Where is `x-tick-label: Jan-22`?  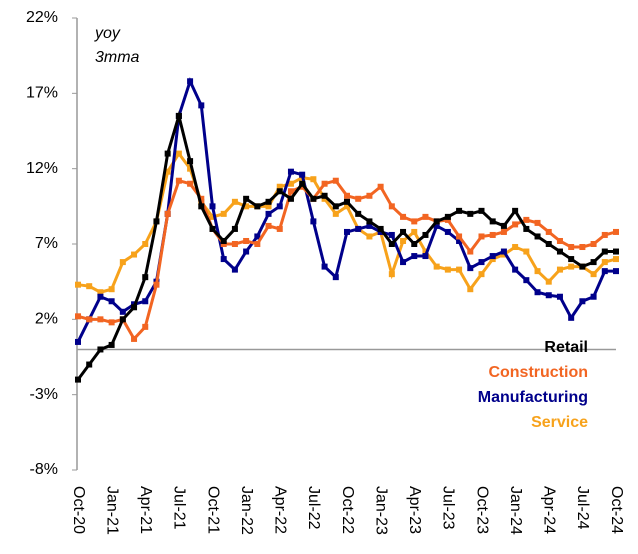
x-tick-label: Jan-22 is located at coordinates (246, 510).